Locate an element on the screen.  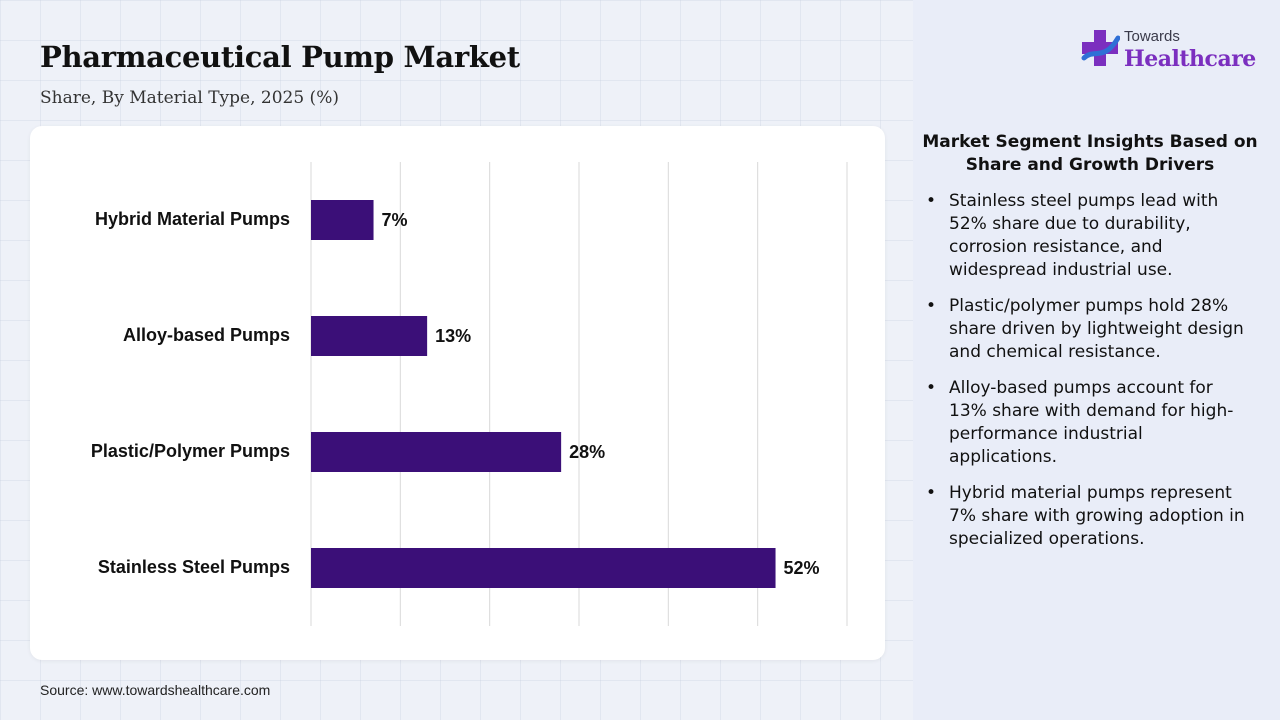
logo-text-towards: Towards is located at coordinates (1152, 36).